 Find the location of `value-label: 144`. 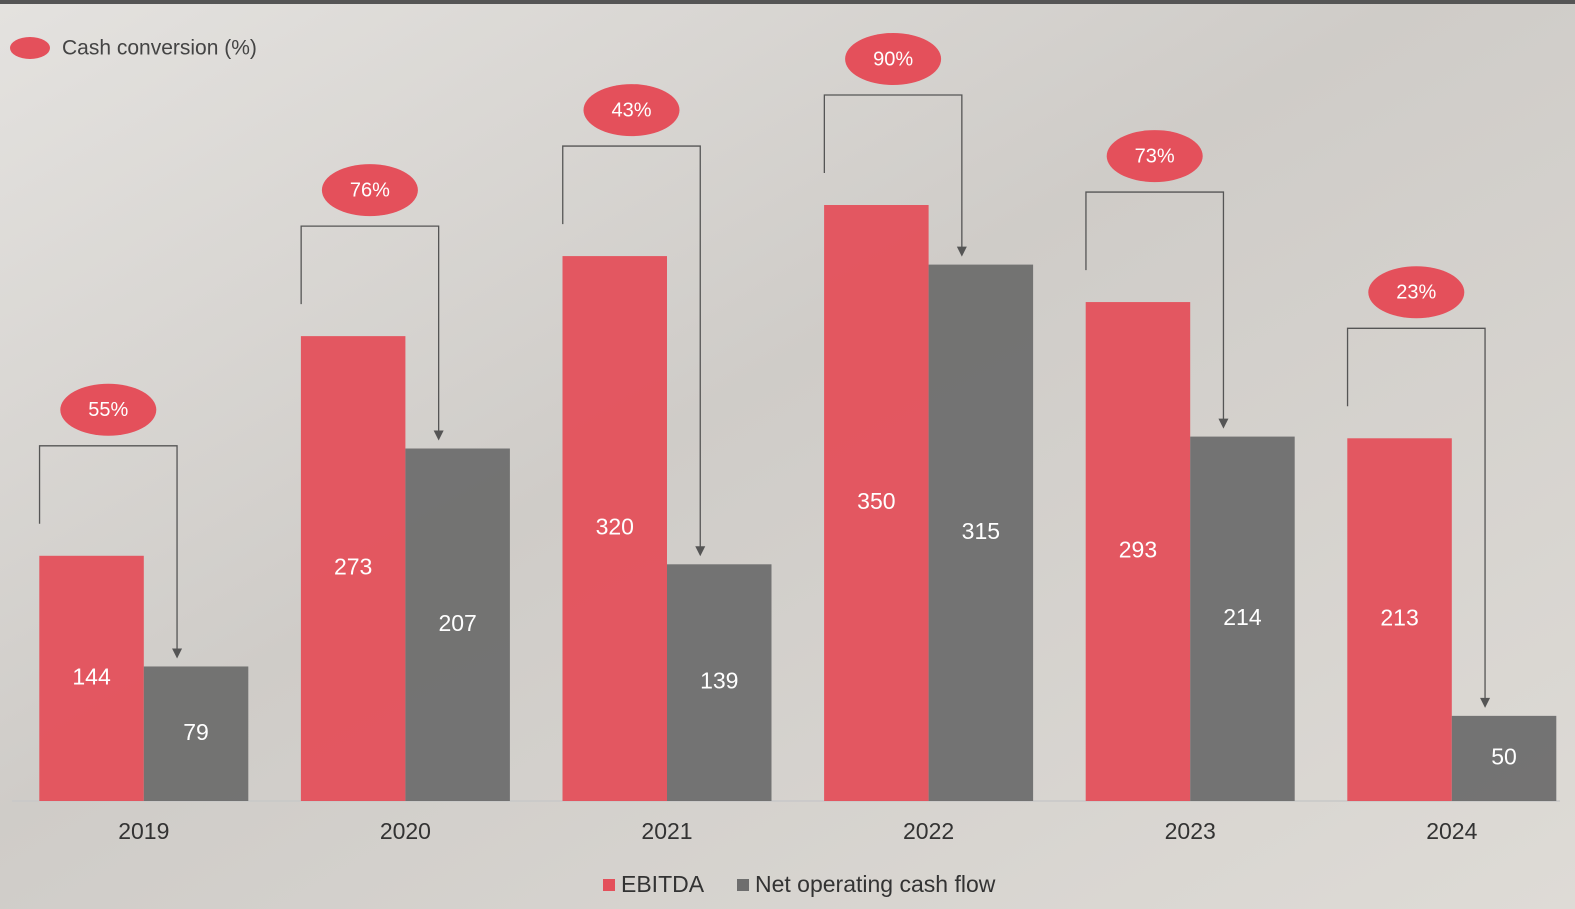

value-label: 144 is located at coordinates (91, 676).